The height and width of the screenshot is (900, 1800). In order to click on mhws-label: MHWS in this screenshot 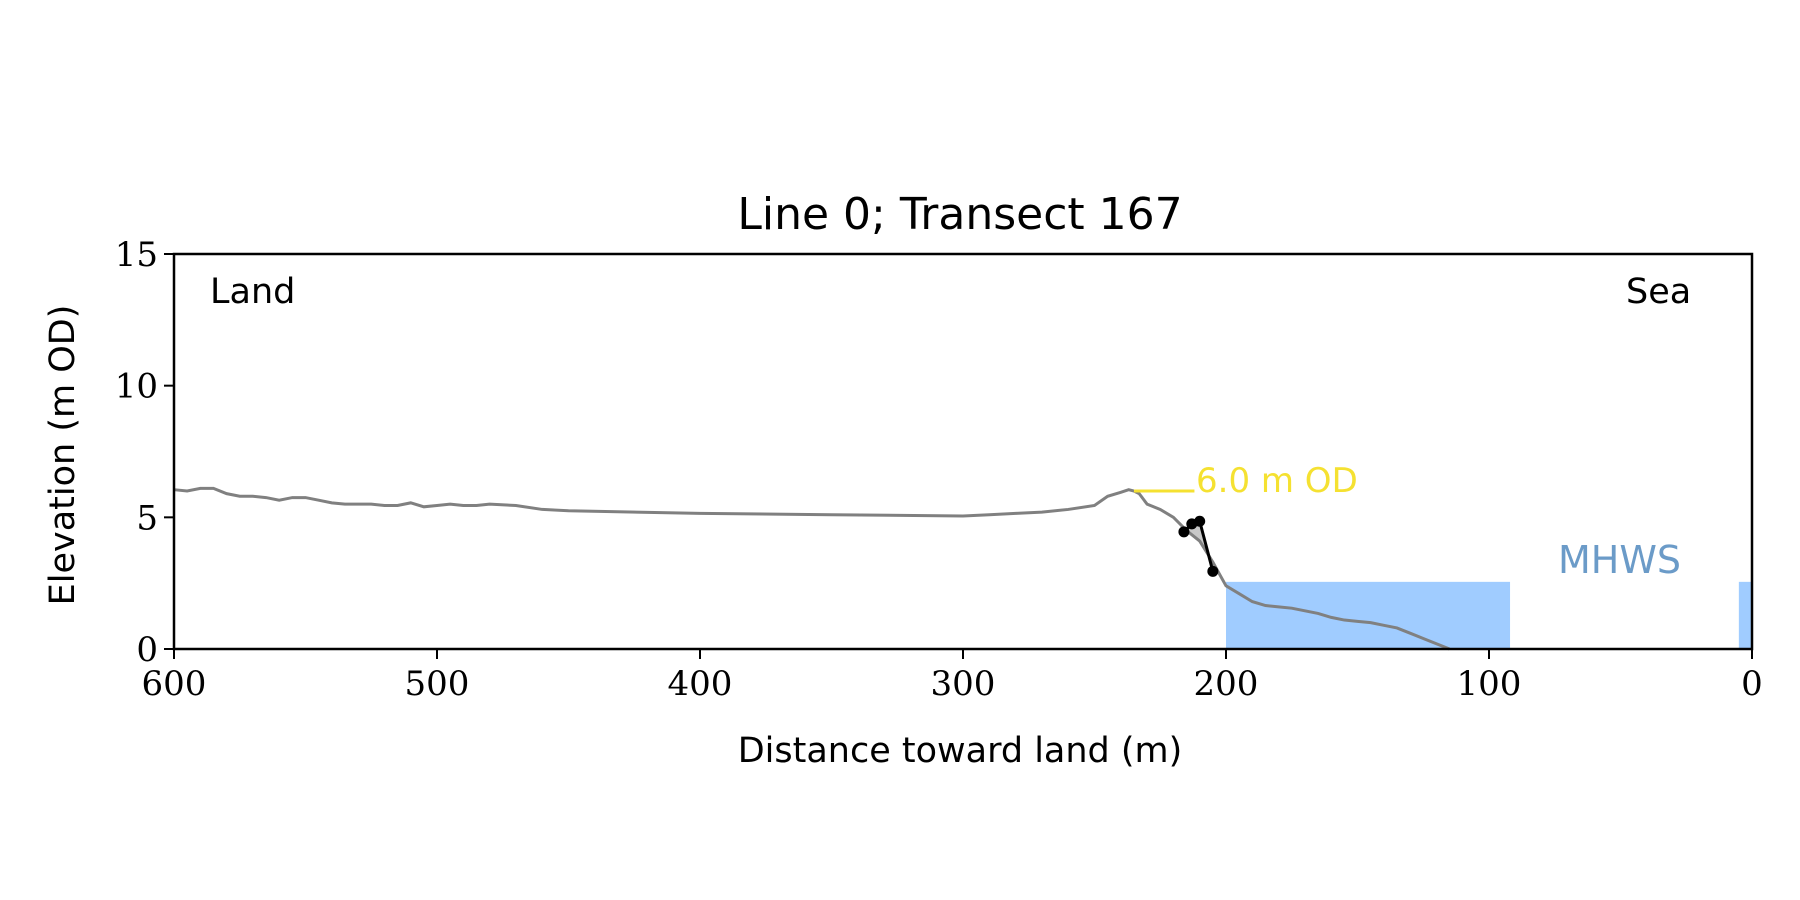, I will do `click(1619, 560)`.